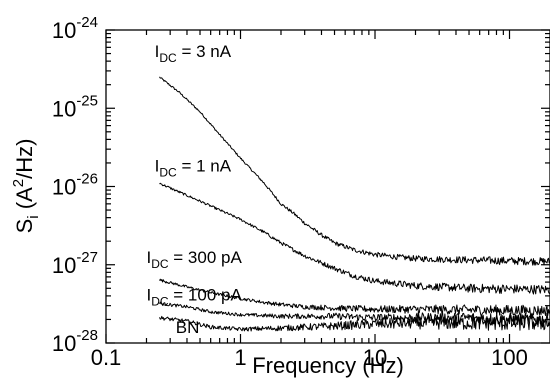 The width and height of the screenshot is (550, 379). What do you see at coordinates (206, 257) in the screenshot?
I see `series-label-rest: = 300 pA` at bounding box center [206, 257].